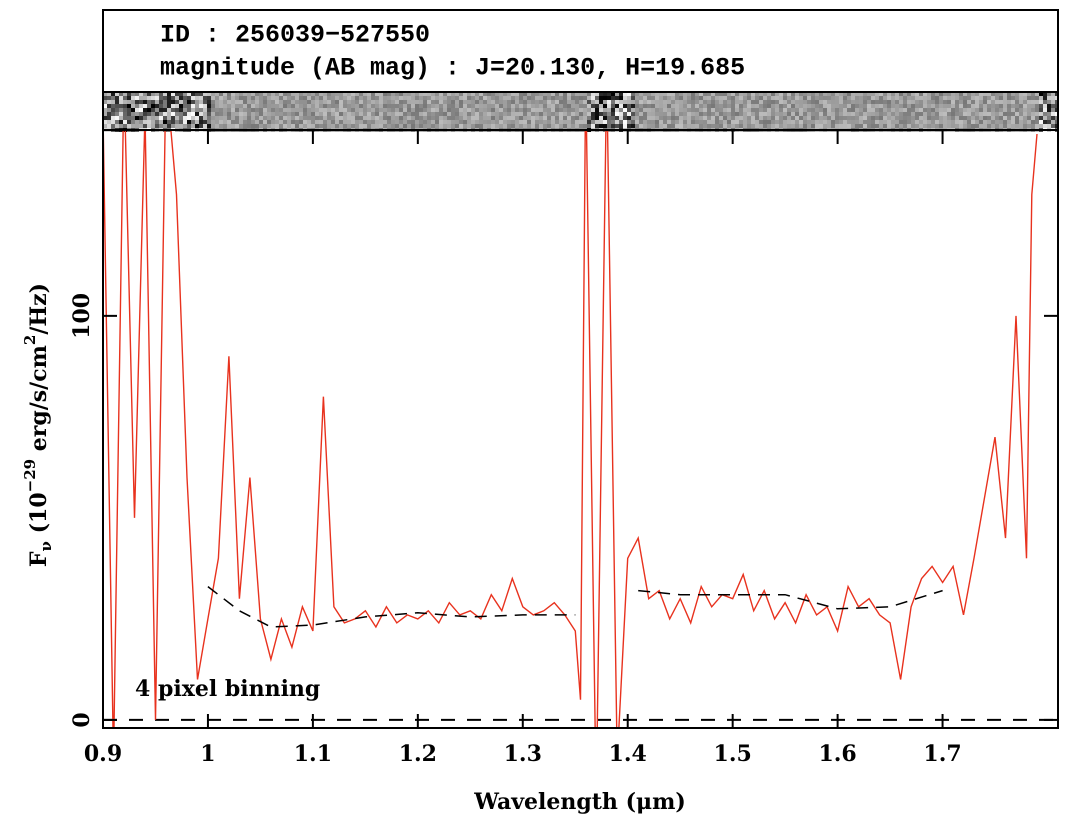 The height and width of the screenshot is (828, 1070). Describe the element at coordinates (313, 754) in the screenshot. I see `x-tick-label: 1.1` at that location.